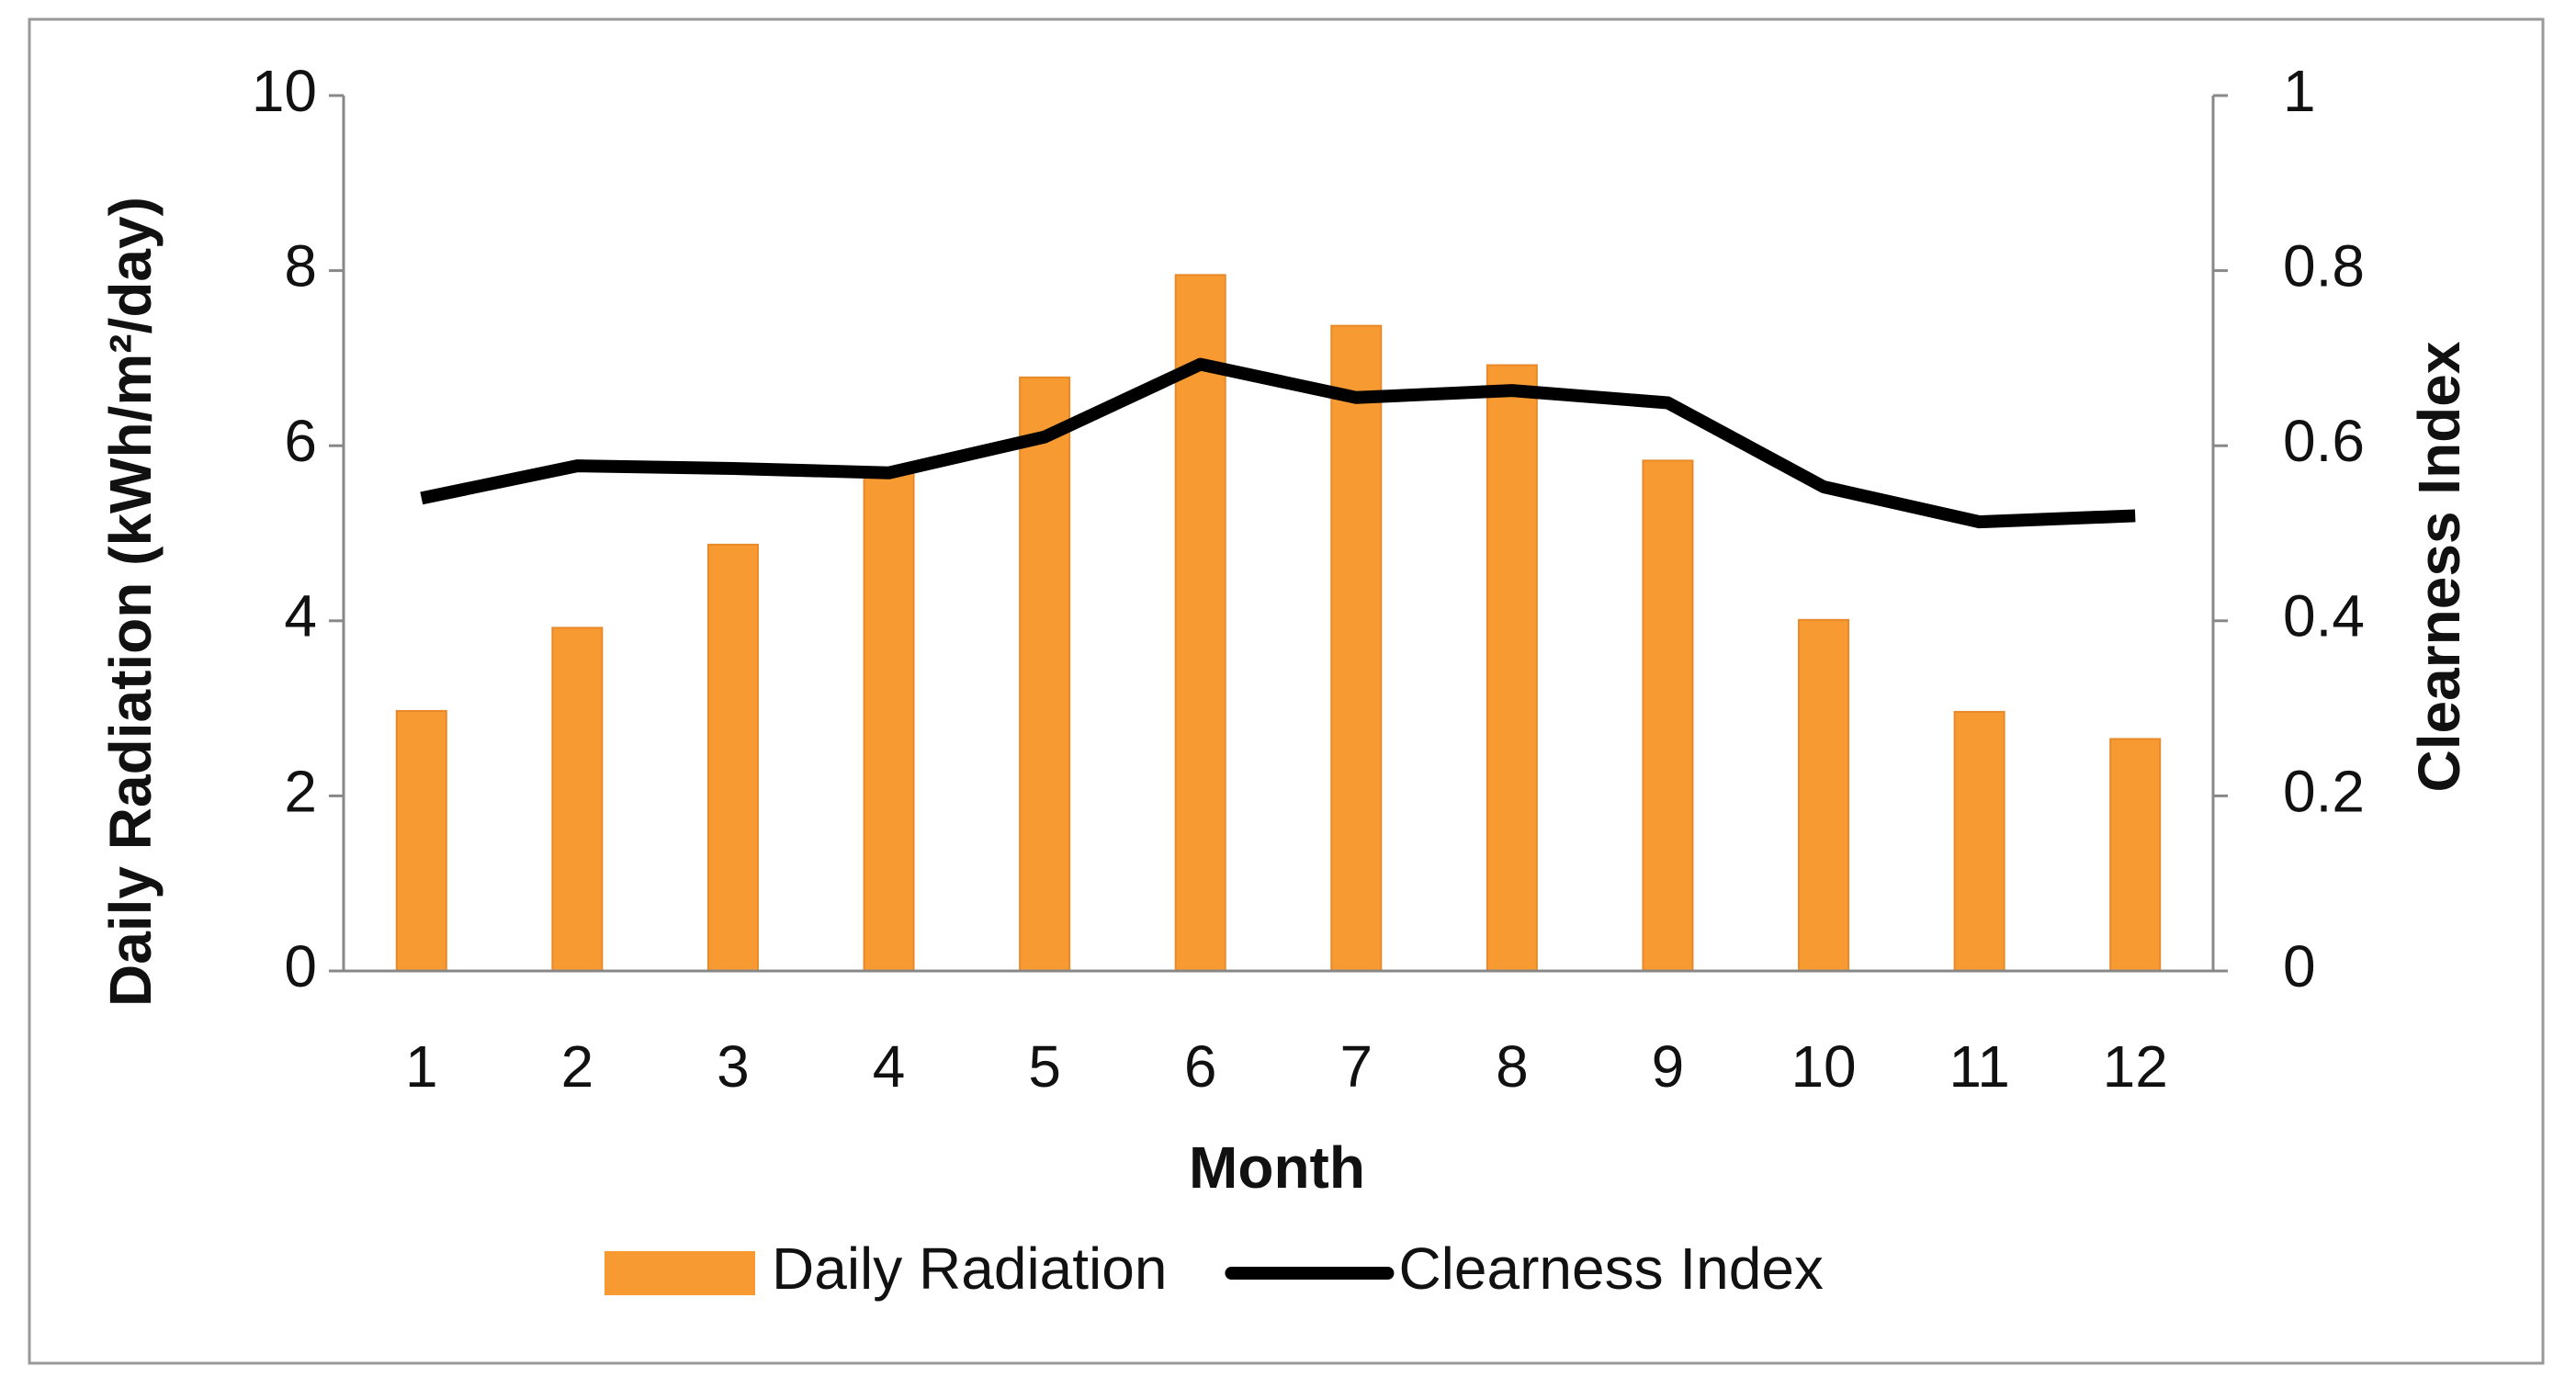  I want to click on y2-axis-title: Clearness Index, so click(2439, 567).